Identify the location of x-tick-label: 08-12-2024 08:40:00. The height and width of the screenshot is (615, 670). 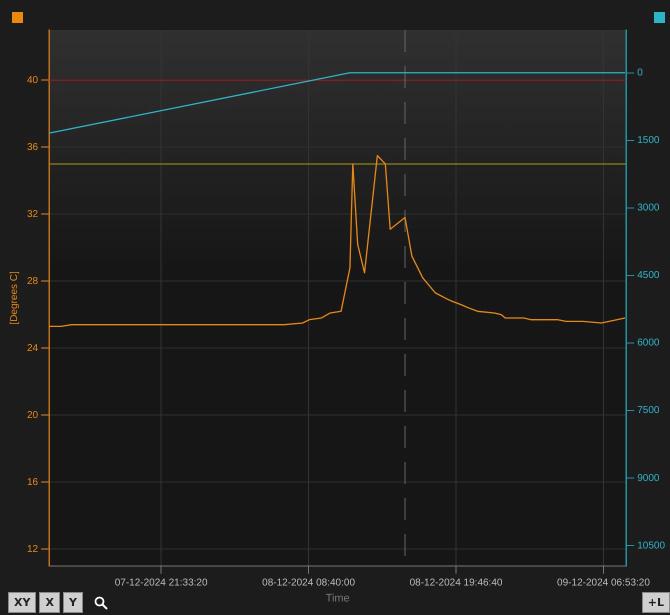
(309, 583).